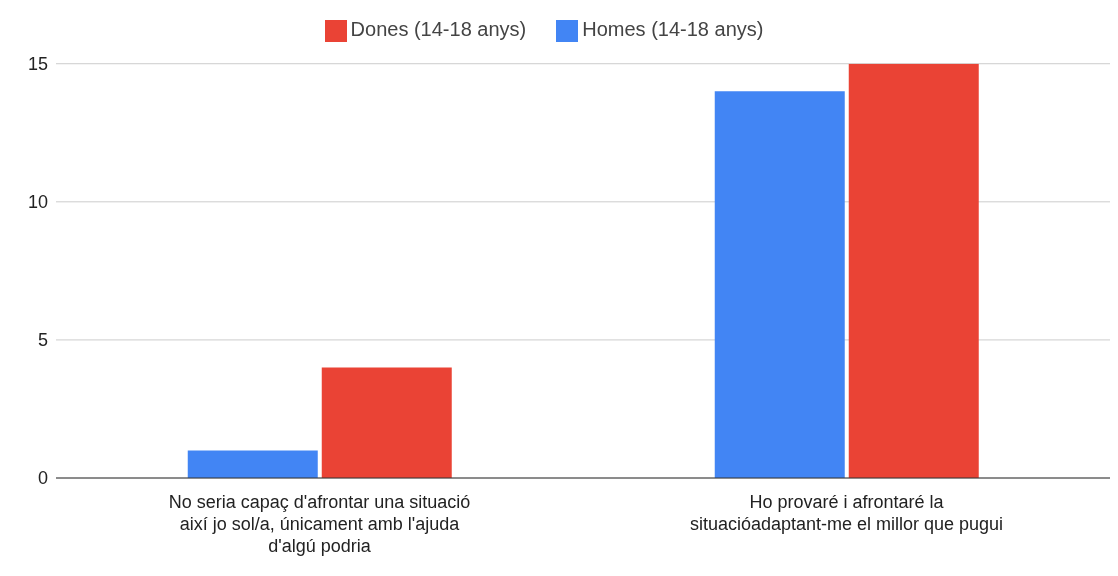  What do you see at coordinates (37, 64) in the screenshot?
I see `y-tick-label: 15` at bounding box center [37, 64].